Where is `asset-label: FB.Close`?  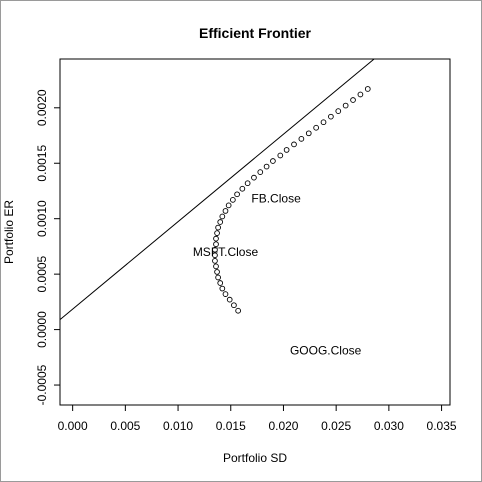
asset-label: FB.Close is located at coordinates (276, 199).